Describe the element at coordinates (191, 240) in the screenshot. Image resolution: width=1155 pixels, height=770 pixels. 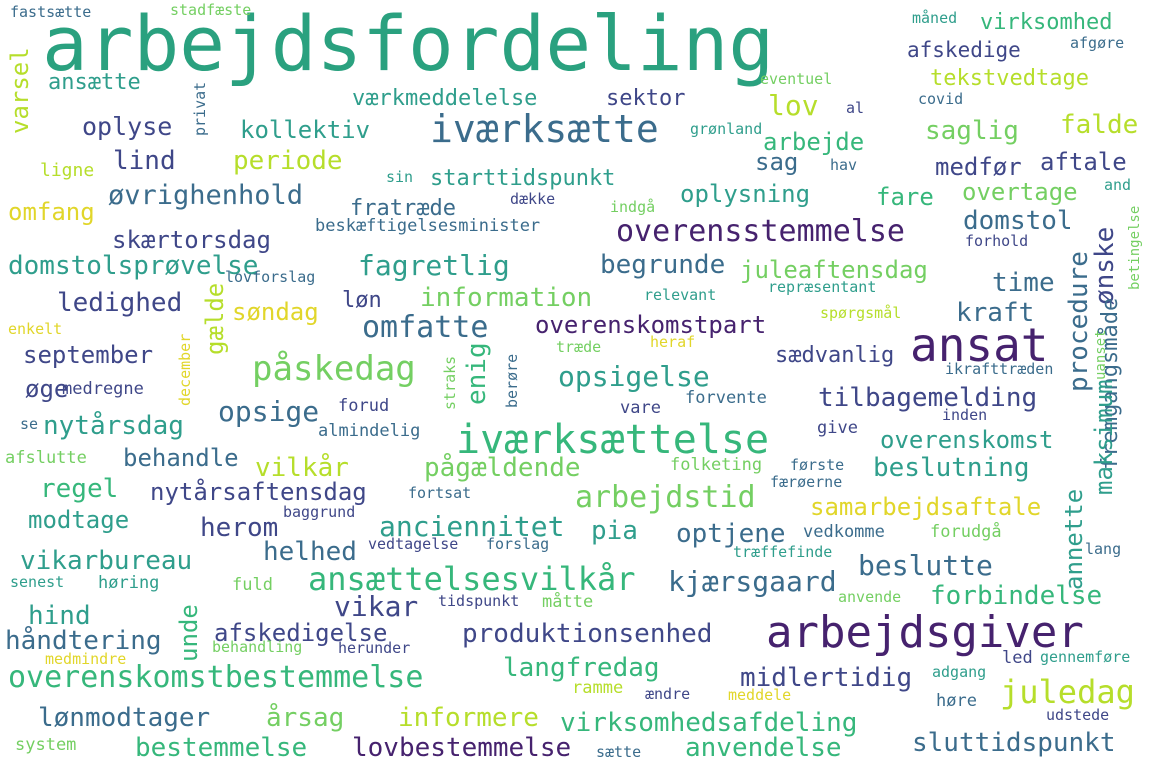
I see `word-skaertorsdag: skærtorsdag` at that location.